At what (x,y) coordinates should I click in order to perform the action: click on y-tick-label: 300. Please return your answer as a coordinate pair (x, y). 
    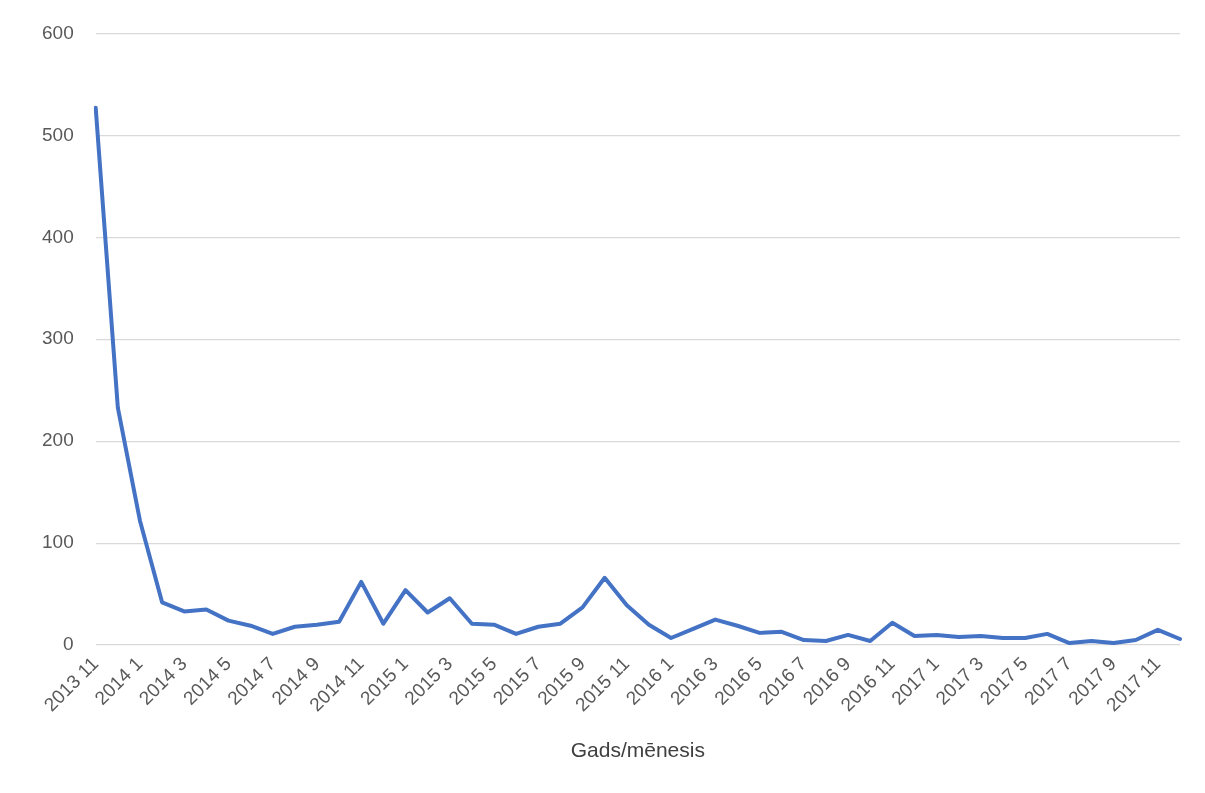
    Looking at the image, I should click on (58, 338).